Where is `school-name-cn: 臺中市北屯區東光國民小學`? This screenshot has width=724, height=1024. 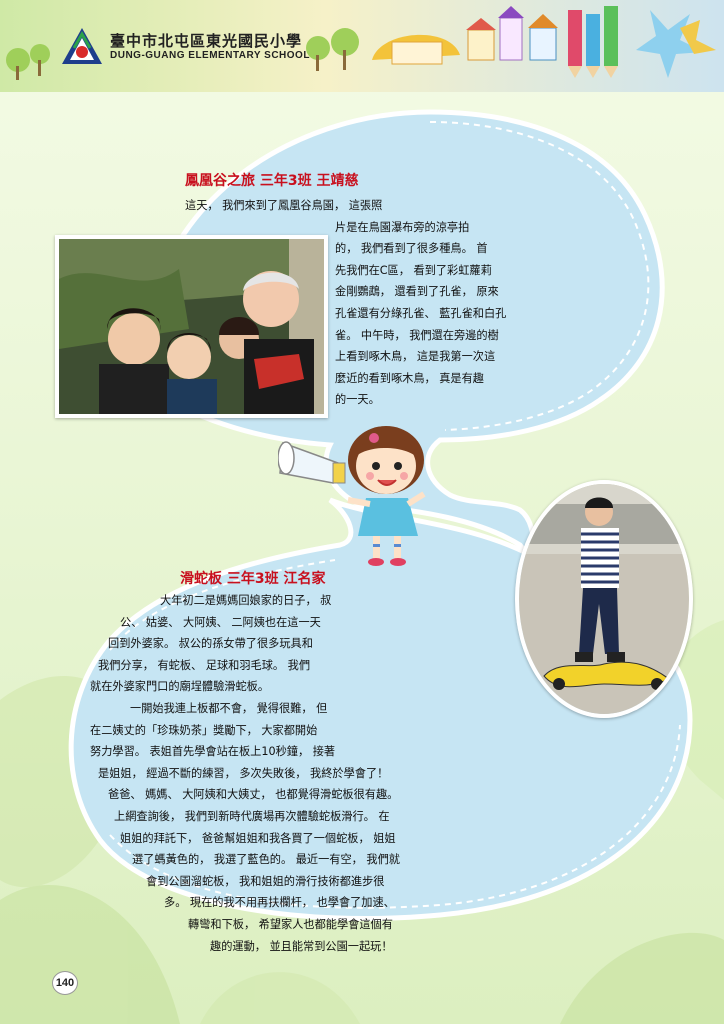 school-name-cn: 臺中市北屯區東光國民小學 is located at coordinates (206, 41).